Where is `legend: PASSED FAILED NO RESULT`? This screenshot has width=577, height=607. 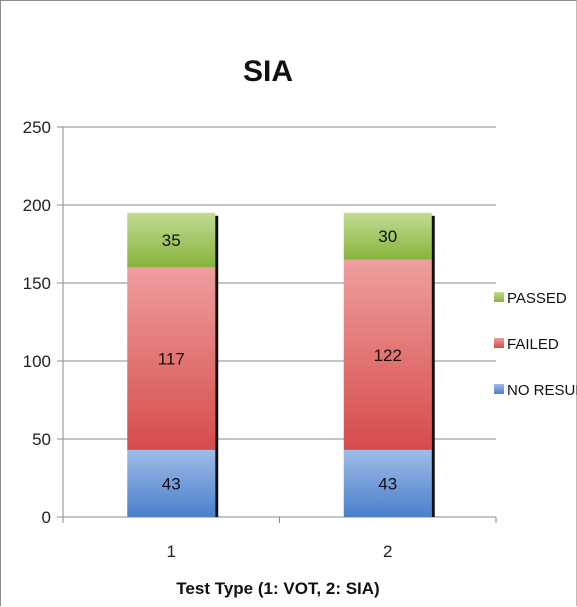 legend: PASSED FAILED NO RESULT is located at coordinates (535, 344).